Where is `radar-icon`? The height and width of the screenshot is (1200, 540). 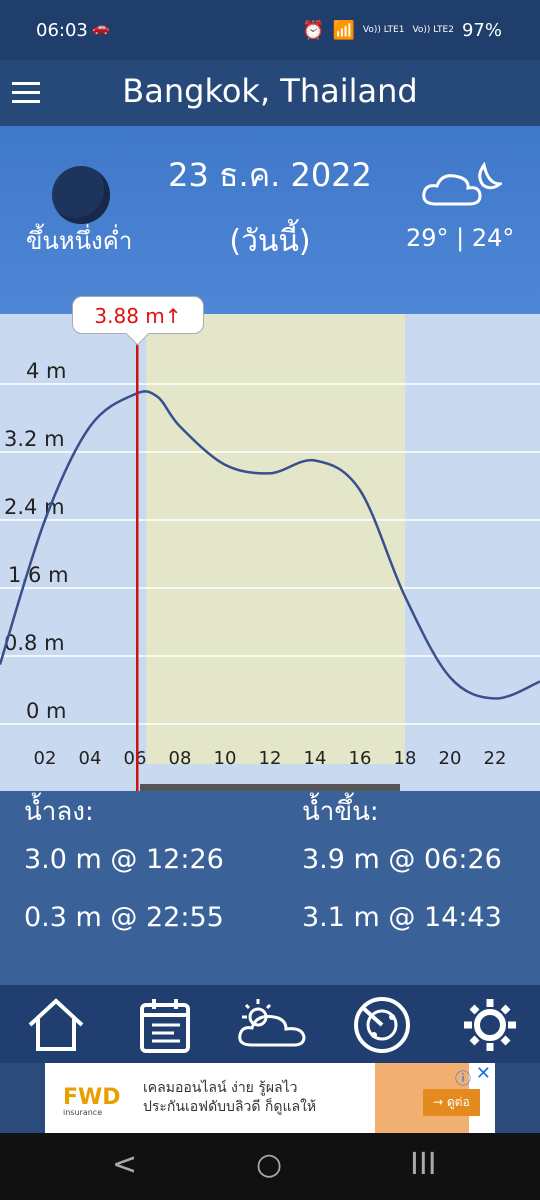 radar-icon is located at coordinates (382, 1025).